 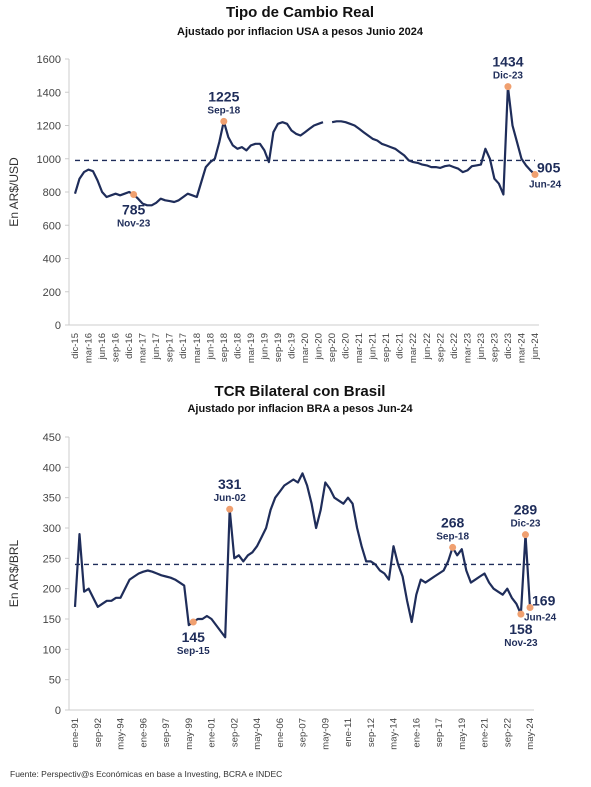 I want to click on x-tick-label: jun-19, so click(x=264, y=346).